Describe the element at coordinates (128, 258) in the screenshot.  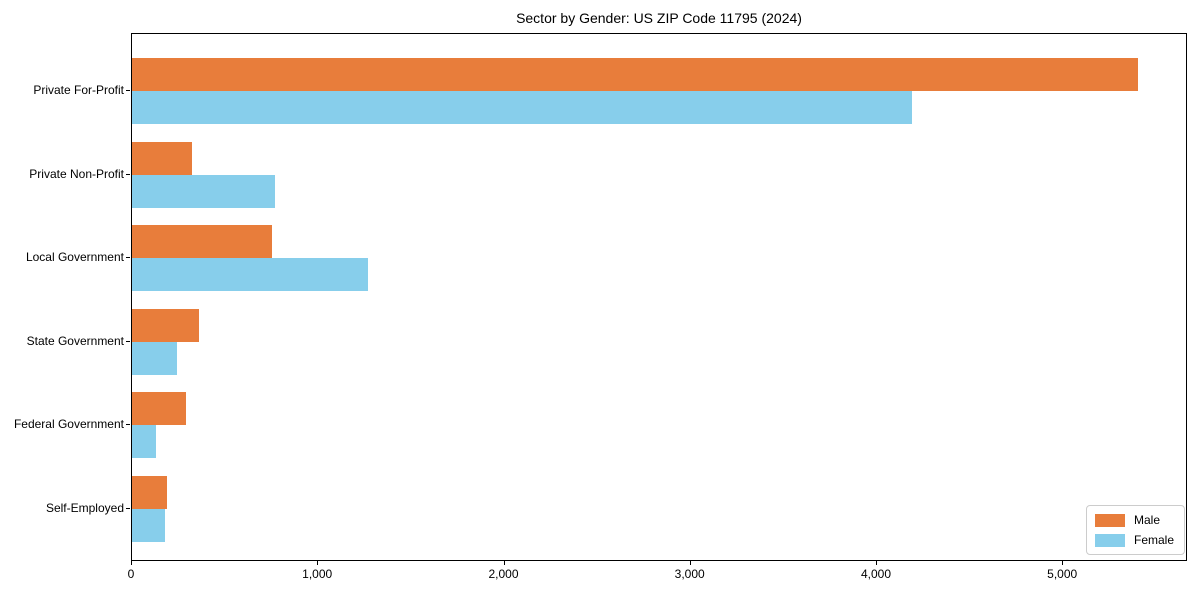
I see `ytick-mark-local-government` at that location.